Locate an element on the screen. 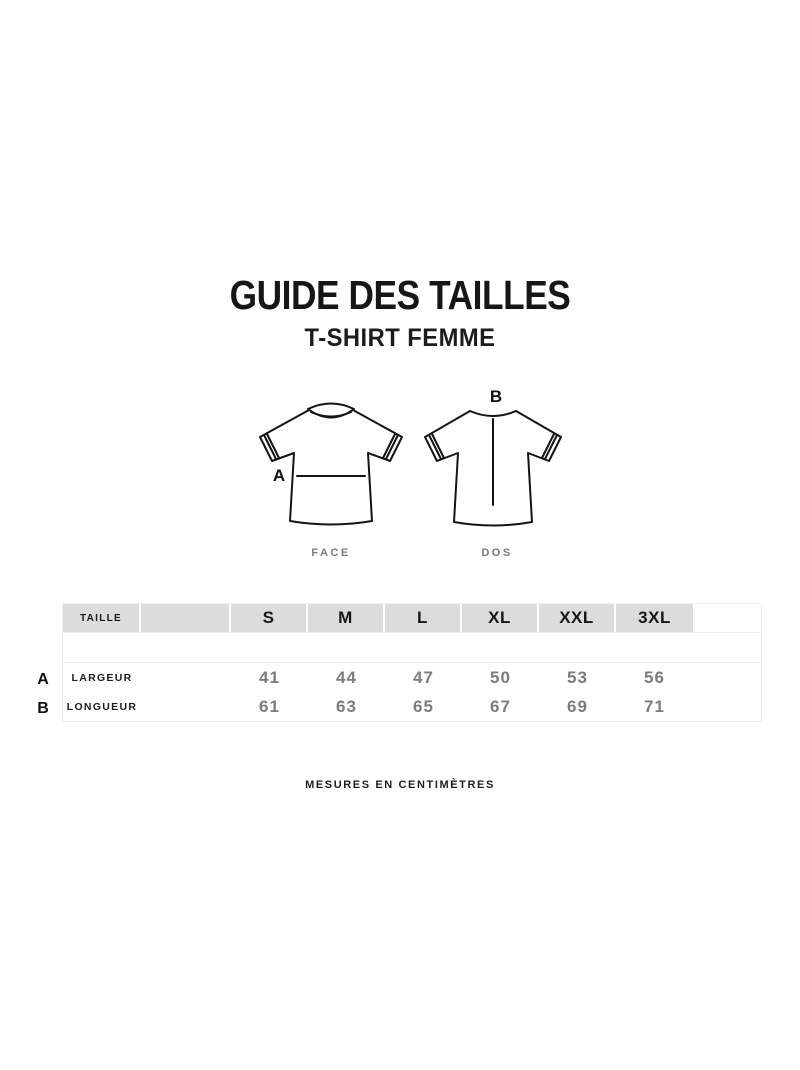 The width and height of the screenshot is (800, 1070). table-row-longueur: LONGUEUR 61 63 65 67 69 71 is located at coordinates (412, 706).